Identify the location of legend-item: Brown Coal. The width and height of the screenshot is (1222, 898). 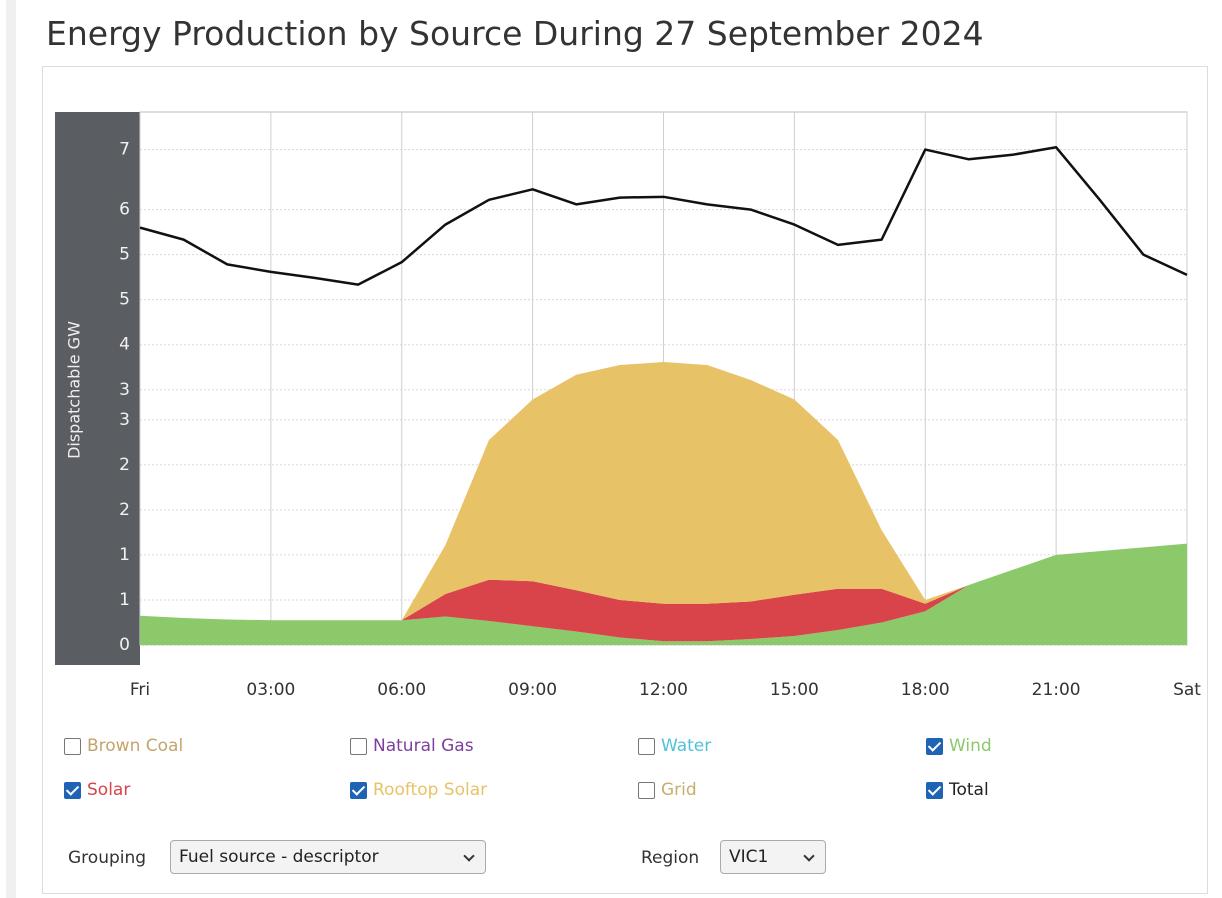
(123, 746).